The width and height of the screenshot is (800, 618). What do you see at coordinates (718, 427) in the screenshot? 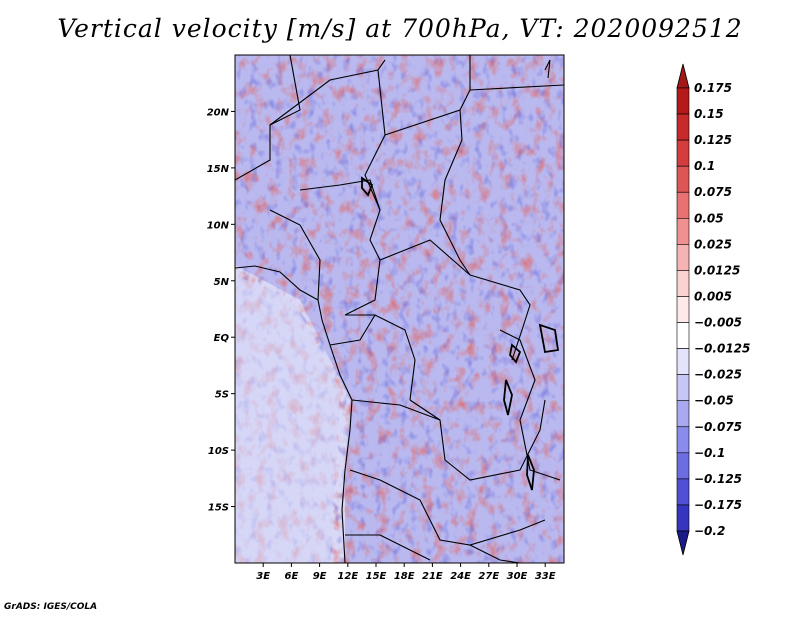
I see `colorbar-label: −0.075` at bounding box center [718, 427].